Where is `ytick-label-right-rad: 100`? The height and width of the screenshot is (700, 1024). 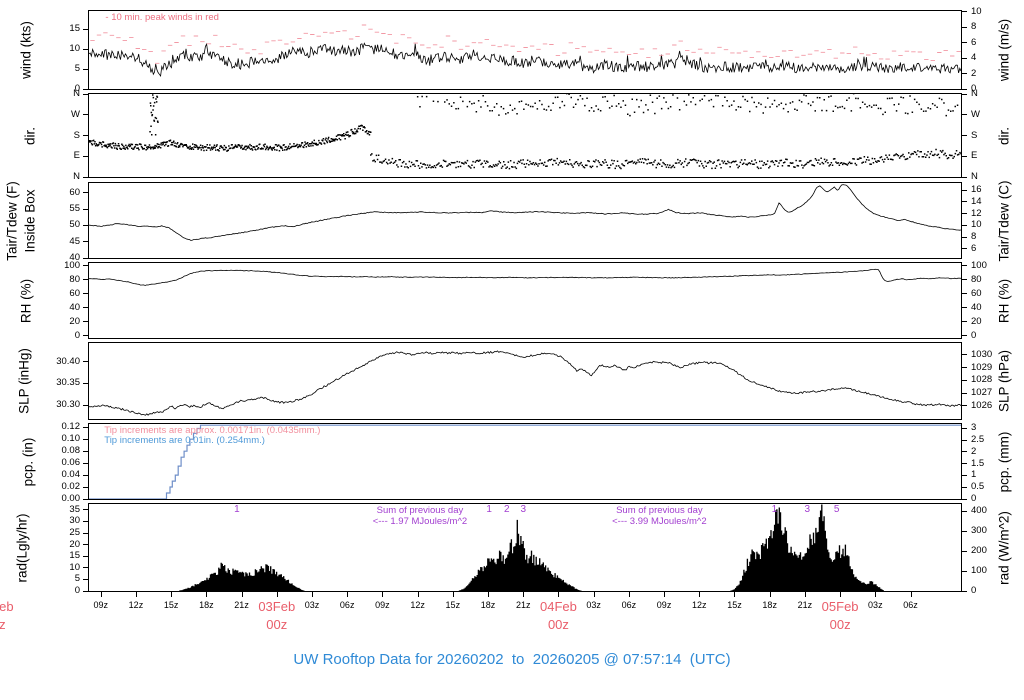
ytick-label-right-rad: 100 is located at coordinates (979, 571).